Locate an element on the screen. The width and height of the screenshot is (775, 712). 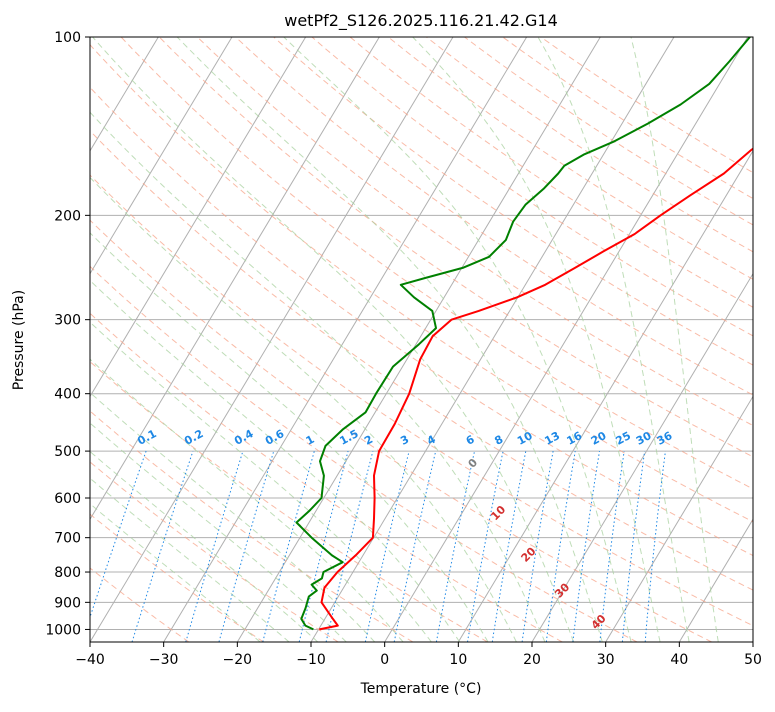
x-tick-label: 50 is located at coordinates (753, 660).